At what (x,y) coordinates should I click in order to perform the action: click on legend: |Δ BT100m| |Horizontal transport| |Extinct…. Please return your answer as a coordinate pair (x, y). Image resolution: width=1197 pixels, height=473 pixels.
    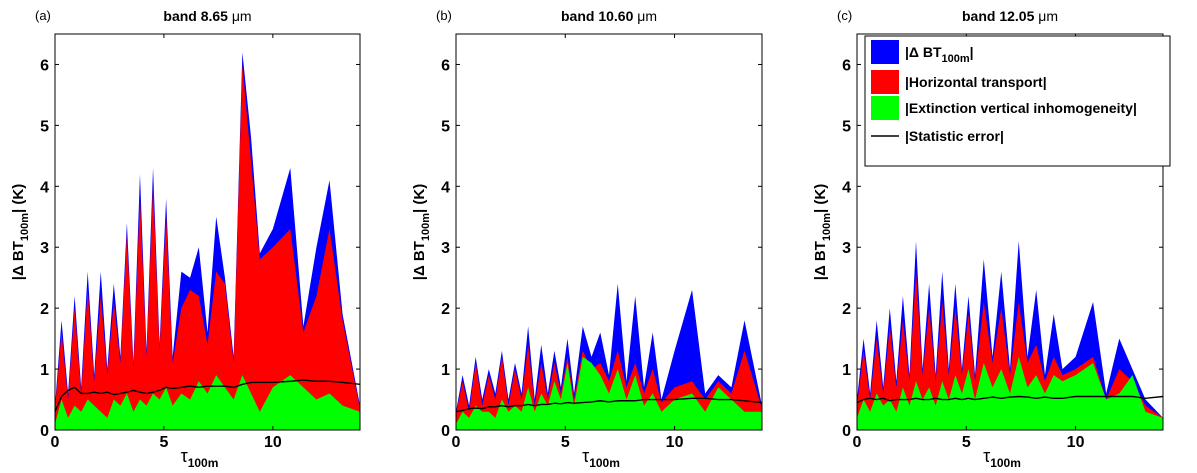
    Looking at the image, I should click on (1017, 101).